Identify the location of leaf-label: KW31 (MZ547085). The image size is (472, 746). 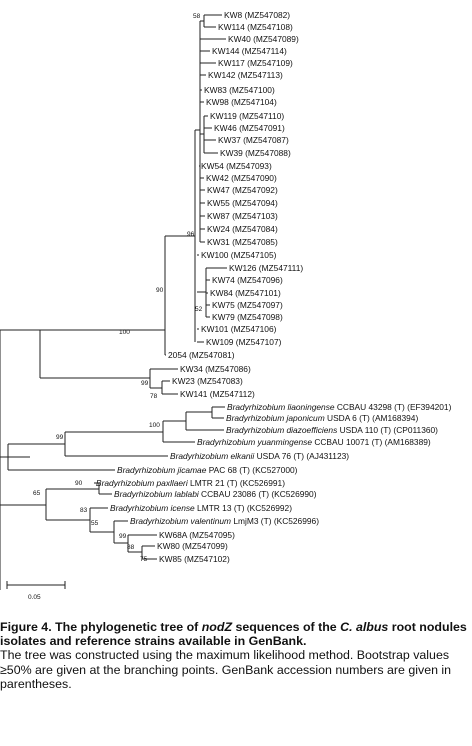
(242, 242).